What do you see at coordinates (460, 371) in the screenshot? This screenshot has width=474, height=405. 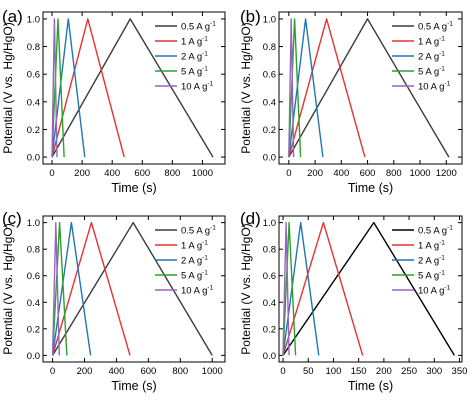 I see `x-tick-label: 350` at bounding box center [460, 371].